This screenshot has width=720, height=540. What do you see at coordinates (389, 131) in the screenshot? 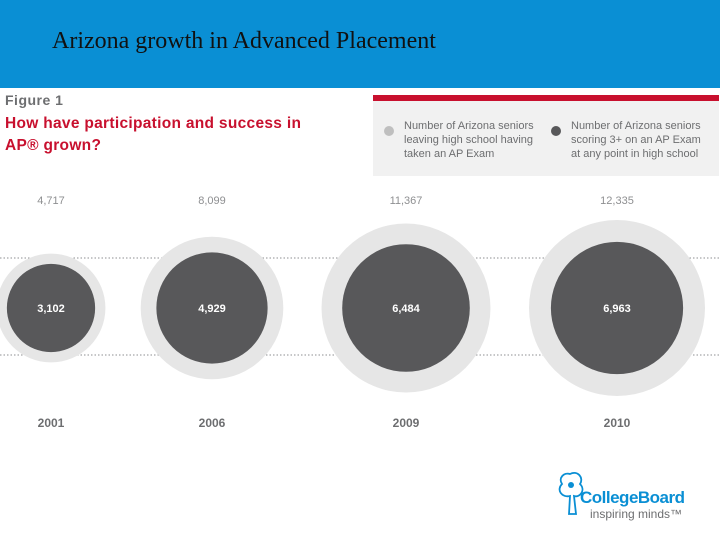
I see `legend-swatch-participation` at bounding box center [389, 131].